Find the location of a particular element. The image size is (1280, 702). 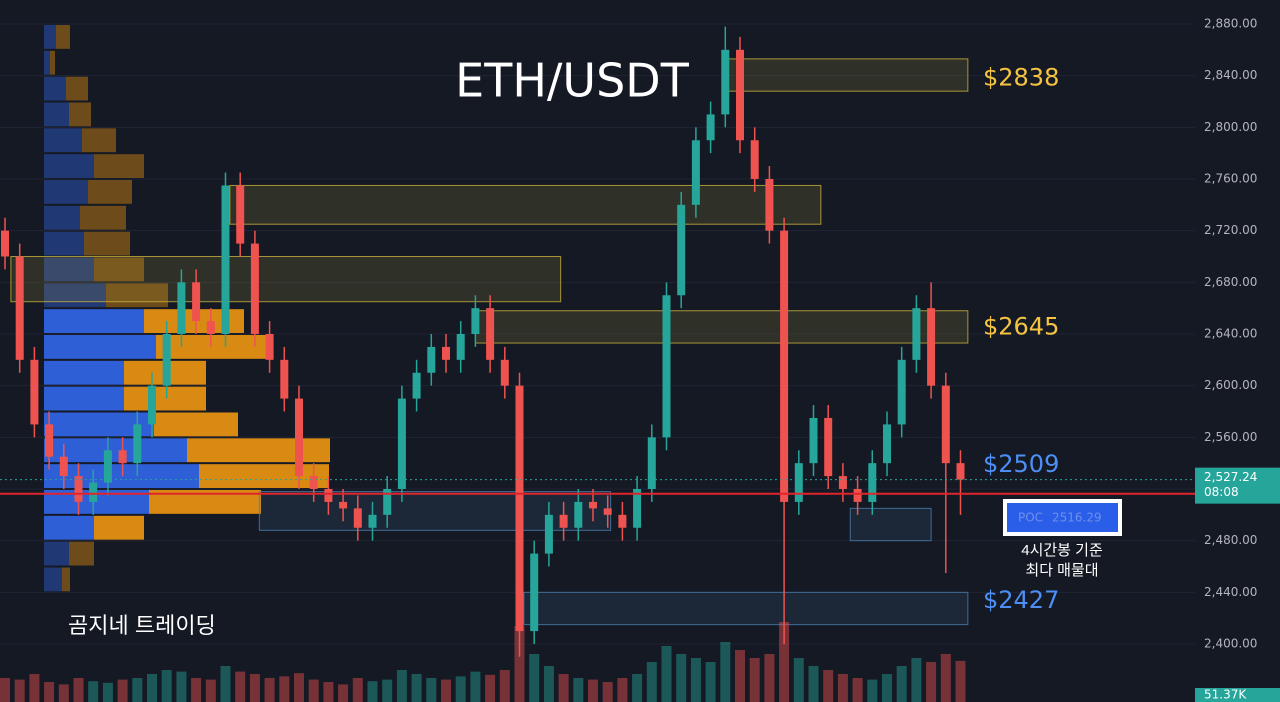

y-tick-label: 2,400.00 is located at coordinates (1230, 644).